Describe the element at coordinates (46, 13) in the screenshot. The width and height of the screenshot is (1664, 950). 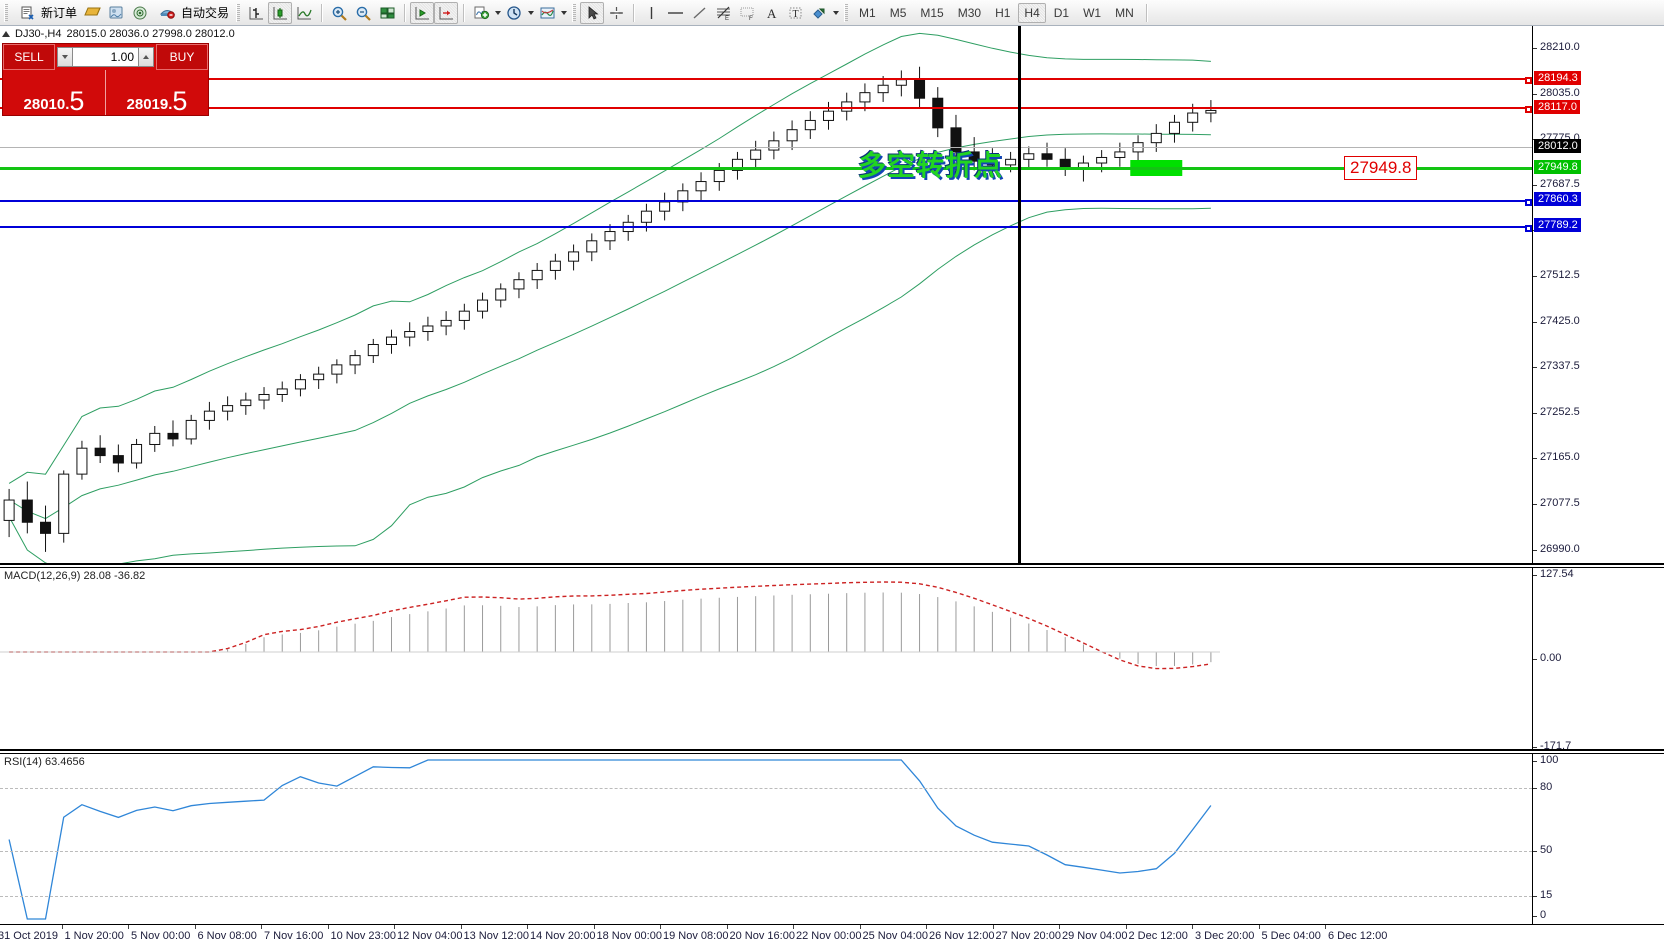
I see `new-order-button: 新订单` at that location.